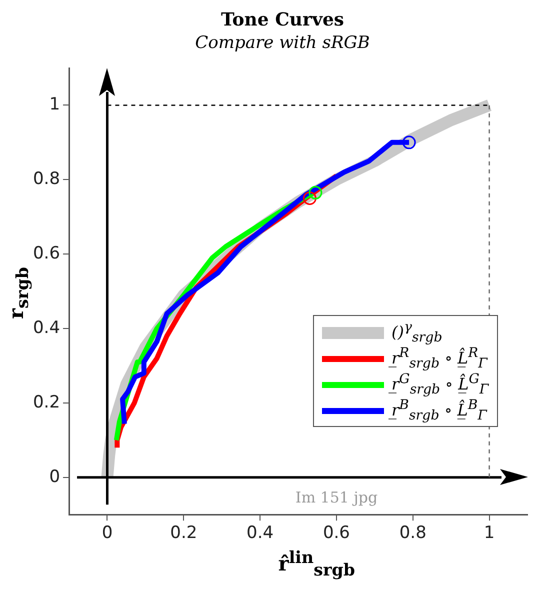 The image size is (535, 599). Describe the element at coordinates (107, 533) in the screenshot. I see `x-tick-label: 0` at that location.